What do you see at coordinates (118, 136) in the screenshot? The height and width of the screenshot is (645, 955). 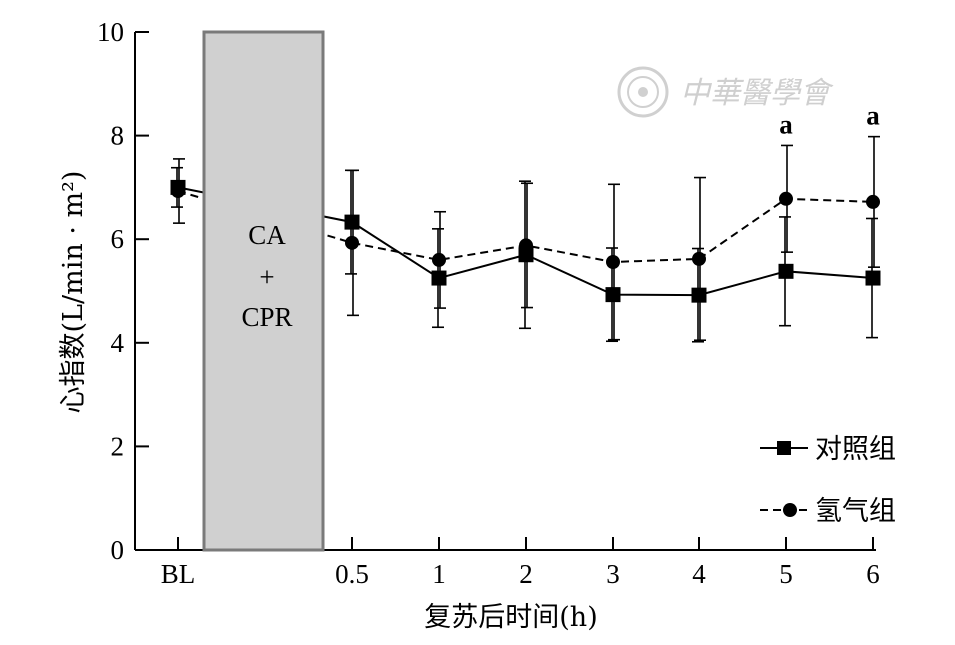 I see `y-tick-label: 8` at bounding box center [118, 136].